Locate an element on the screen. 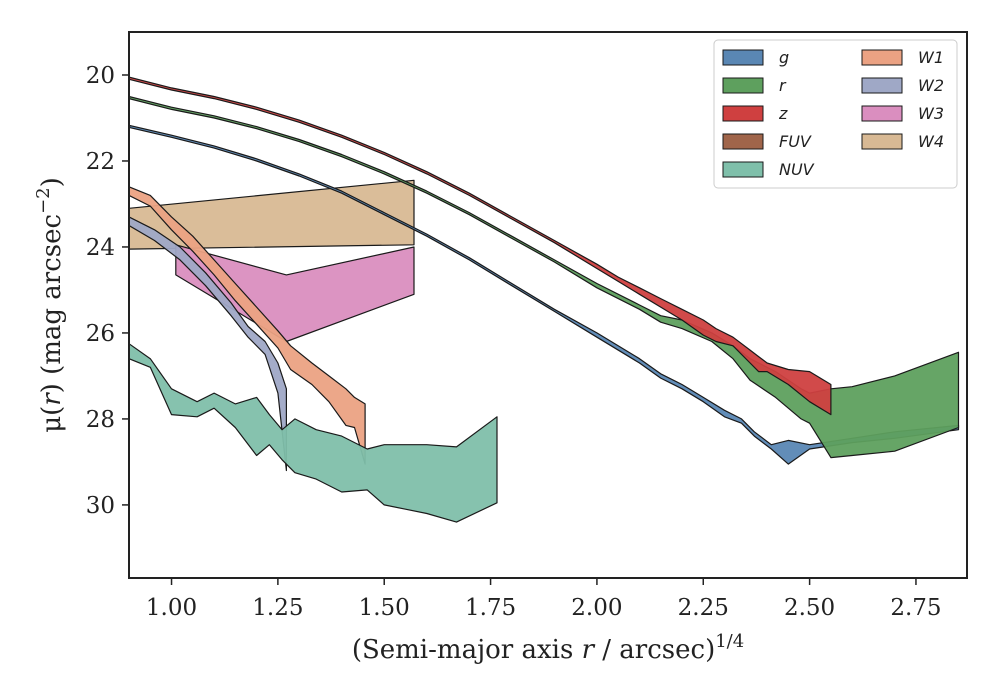 This screenshot has width=1000, height=700. y-tick-label: 20 is located at coordinates (100, 76).